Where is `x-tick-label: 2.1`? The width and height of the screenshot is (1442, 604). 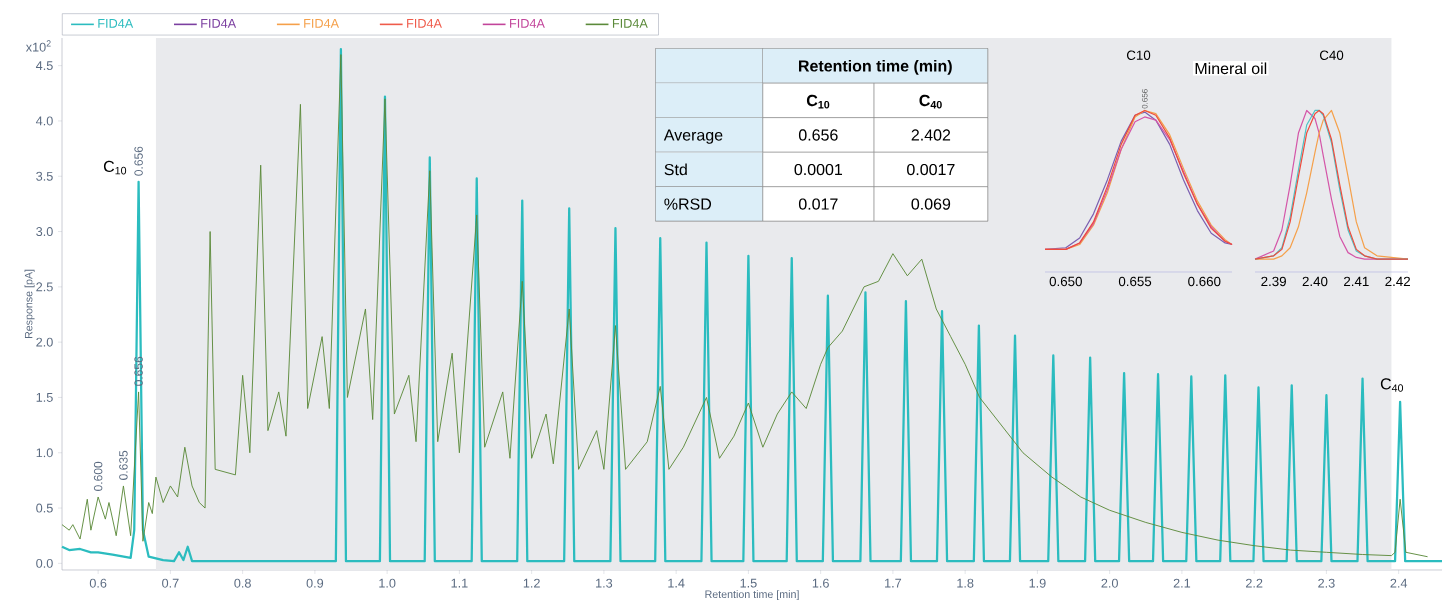
x-tick-label: 2.1 is located at coordinates (1182, 583).